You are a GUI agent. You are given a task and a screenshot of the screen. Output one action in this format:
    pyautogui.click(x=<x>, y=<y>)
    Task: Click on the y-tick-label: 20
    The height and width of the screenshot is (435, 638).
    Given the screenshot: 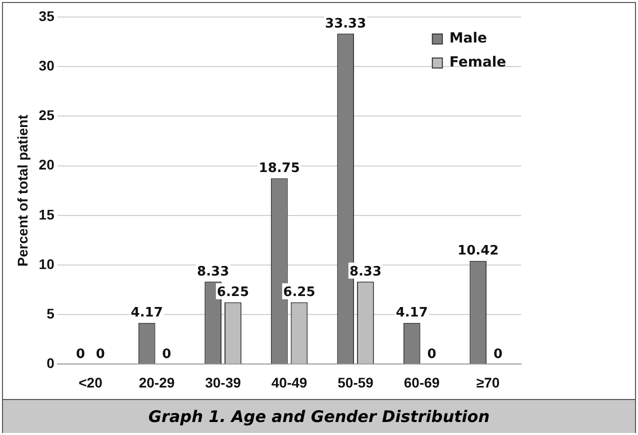 What is the action you would take?
    pyautogui.click(x=46, y=164)
    